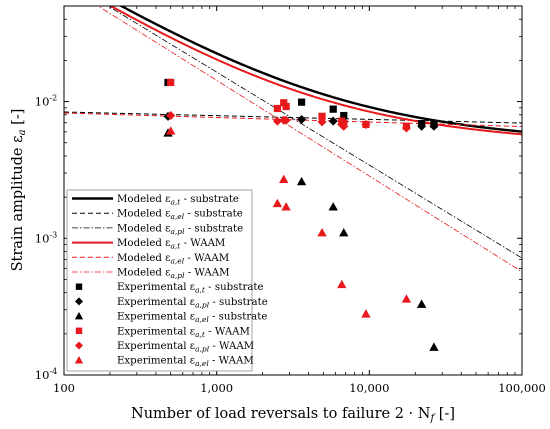  I want to click on y-tick-label: 10⁻³, so click(46, 237).